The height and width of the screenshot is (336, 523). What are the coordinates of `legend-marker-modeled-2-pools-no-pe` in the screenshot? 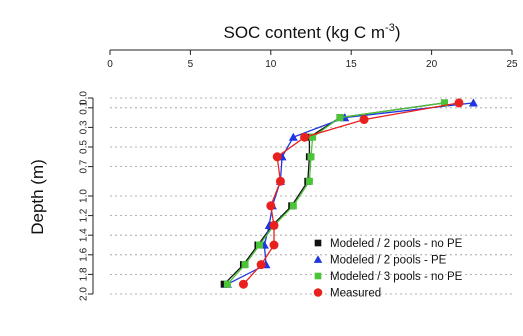 It's located at (318, 243).